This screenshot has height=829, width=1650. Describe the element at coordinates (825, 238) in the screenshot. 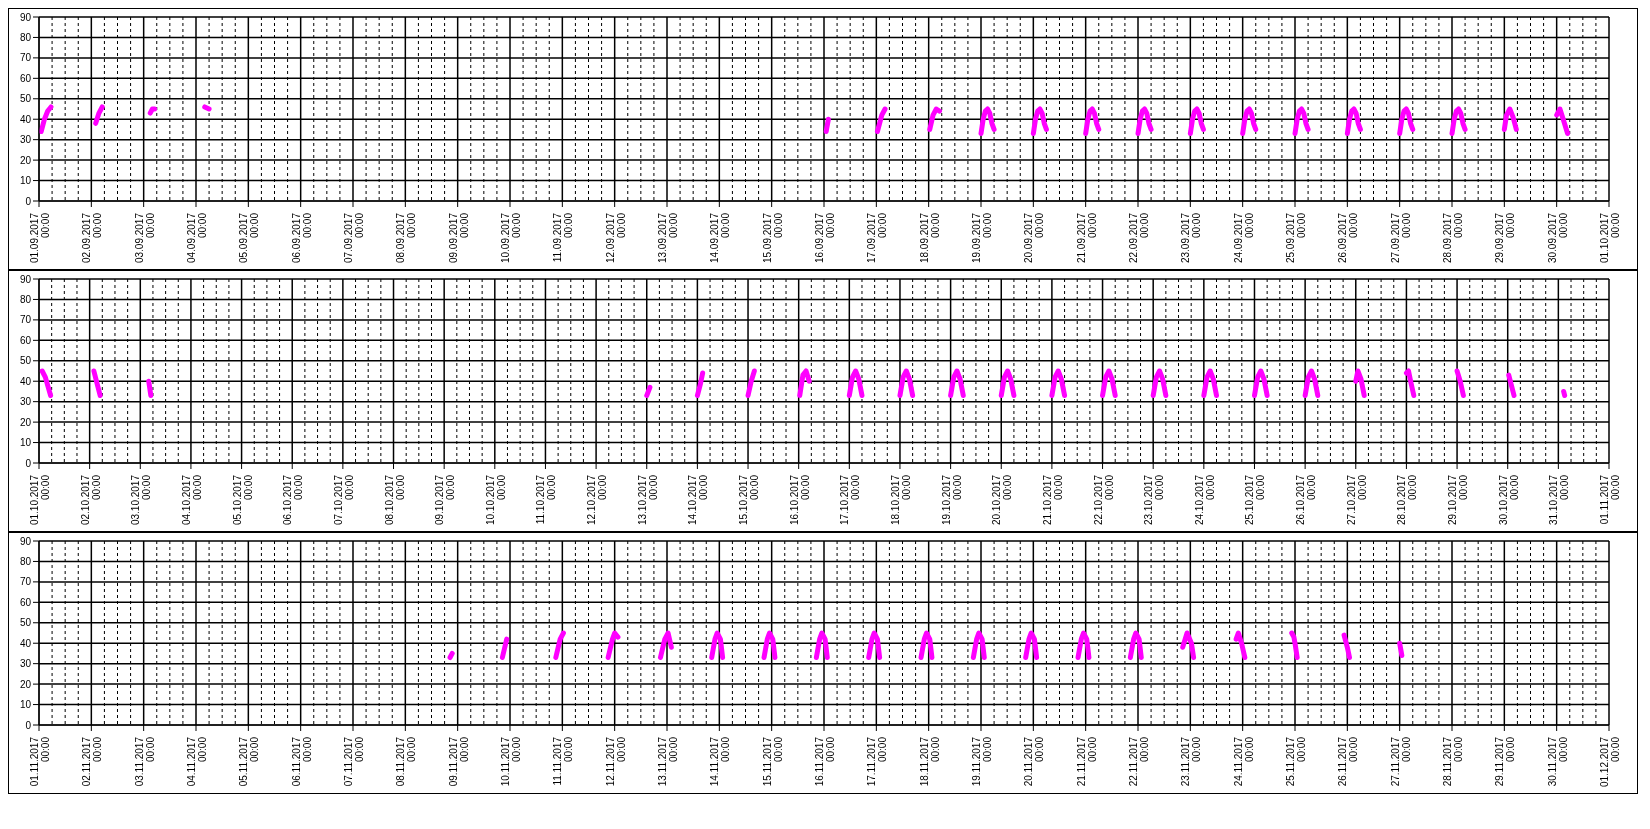

I see `x-tick-label: 16.09.2017 00:00` at that location.